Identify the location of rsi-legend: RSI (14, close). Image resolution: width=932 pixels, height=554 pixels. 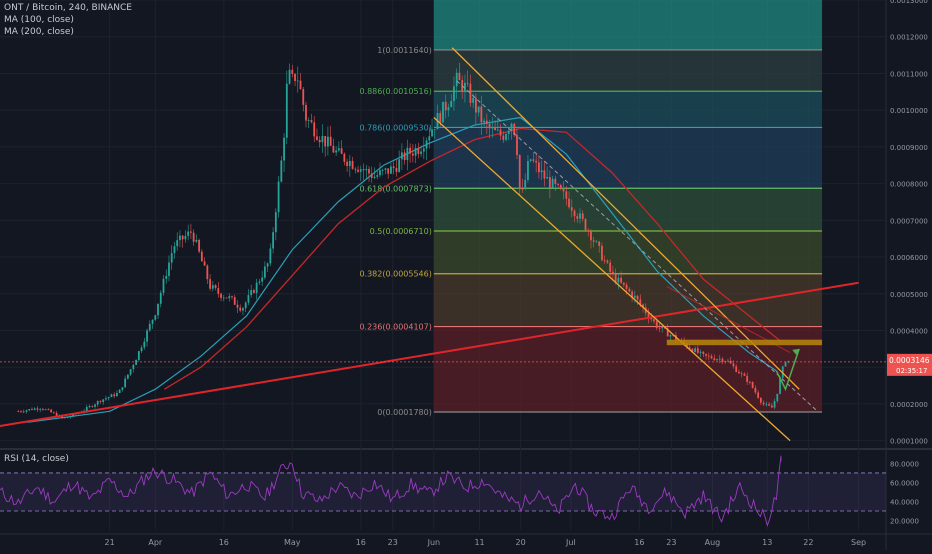
(36, 459).